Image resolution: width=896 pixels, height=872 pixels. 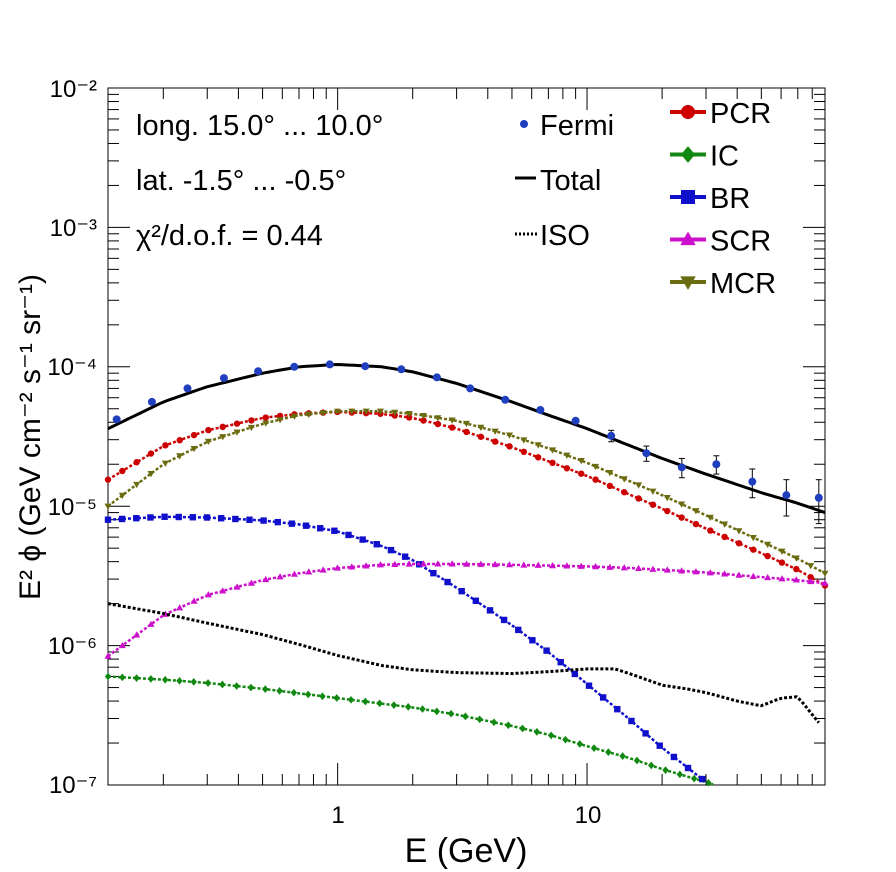 I want to click on series-total-line, so click(x=466, y=438).